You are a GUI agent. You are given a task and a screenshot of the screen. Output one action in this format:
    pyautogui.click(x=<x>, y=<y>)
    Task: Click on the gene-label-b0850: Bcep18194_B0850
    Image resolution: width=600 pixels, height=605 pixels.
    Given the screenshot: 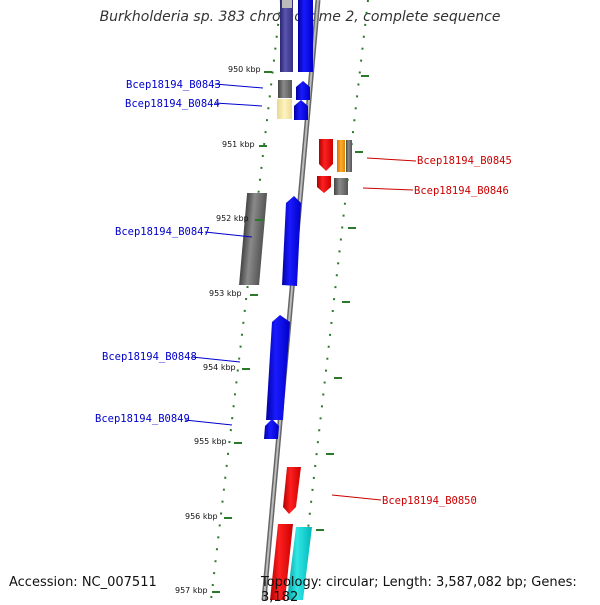 What is the action you would take?
    pyautogui.click(x=429, y=501)
    